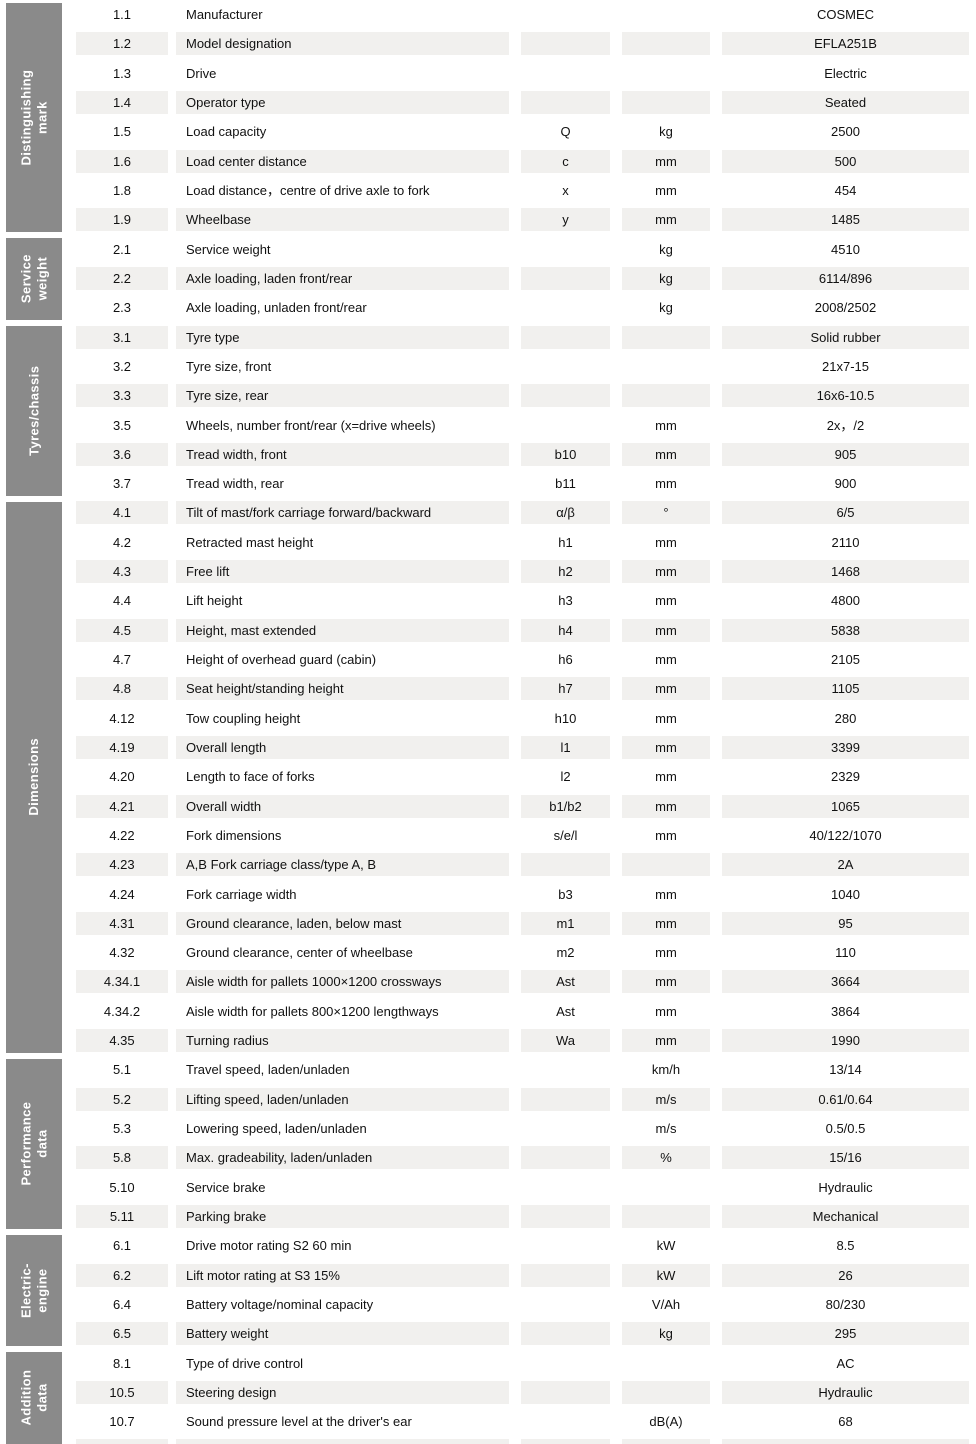 This screenshot has height=1444, width=976. Describe the element at coordinates (845, 689) in the screenshot. I see `row-value: 1105` at that location.